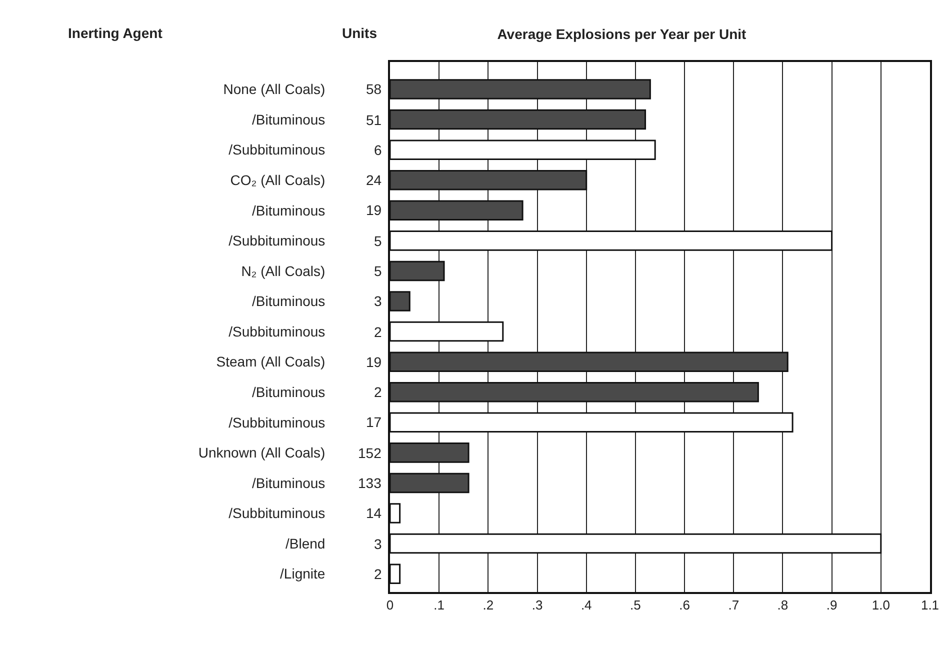 The image size is (942, 650). What do you see at coordinates (374, 422) in the screenshot?
I see `text: 17` at bounding box center [374, 422].